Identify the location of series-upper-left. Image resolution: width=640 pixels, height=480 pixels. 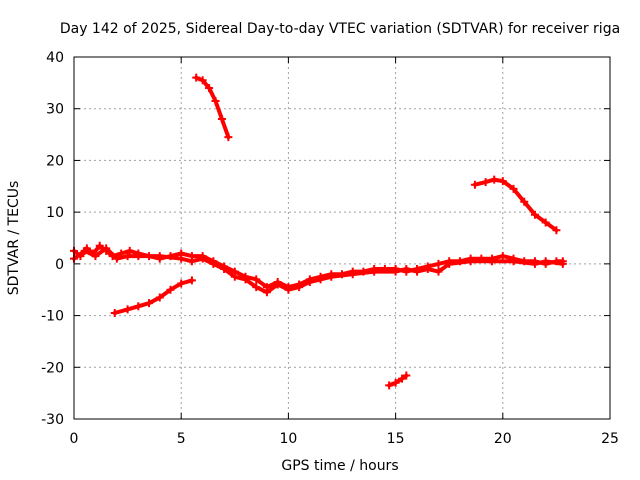
(212, 107).